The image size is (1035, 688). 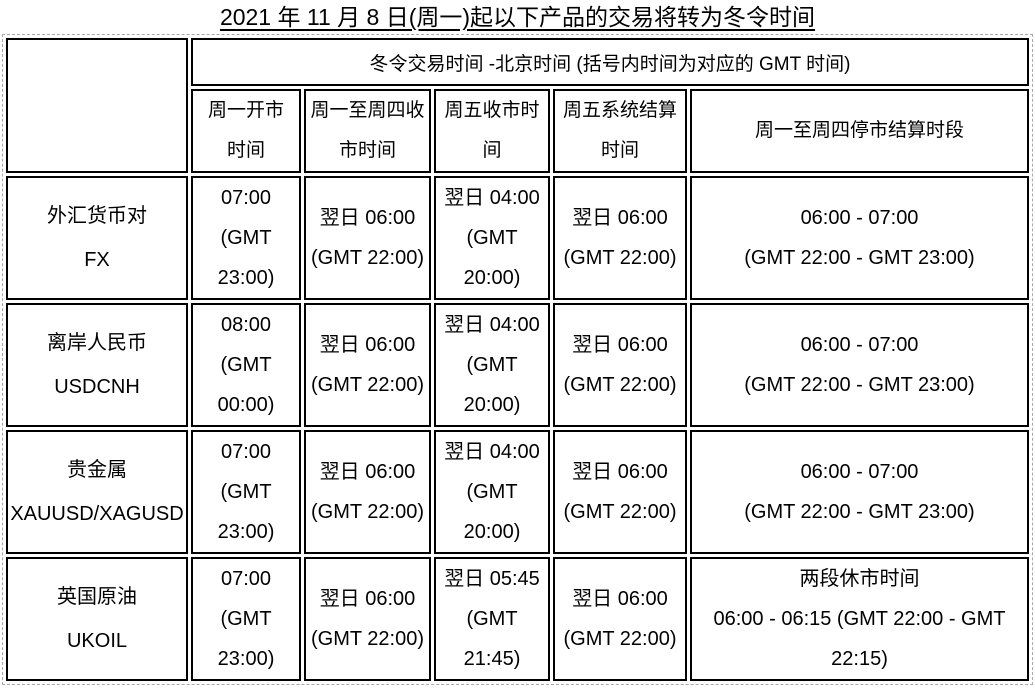 I want to click on col-header-friday-settlement: 周五系统结算 时间, so click(x=620, y=131).